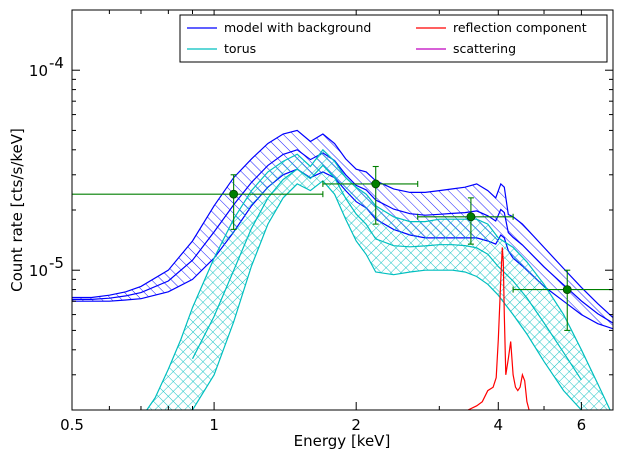 This screenshot has width=624, height=459. I want to click on x-tick-label: 4, so click(499, 425).